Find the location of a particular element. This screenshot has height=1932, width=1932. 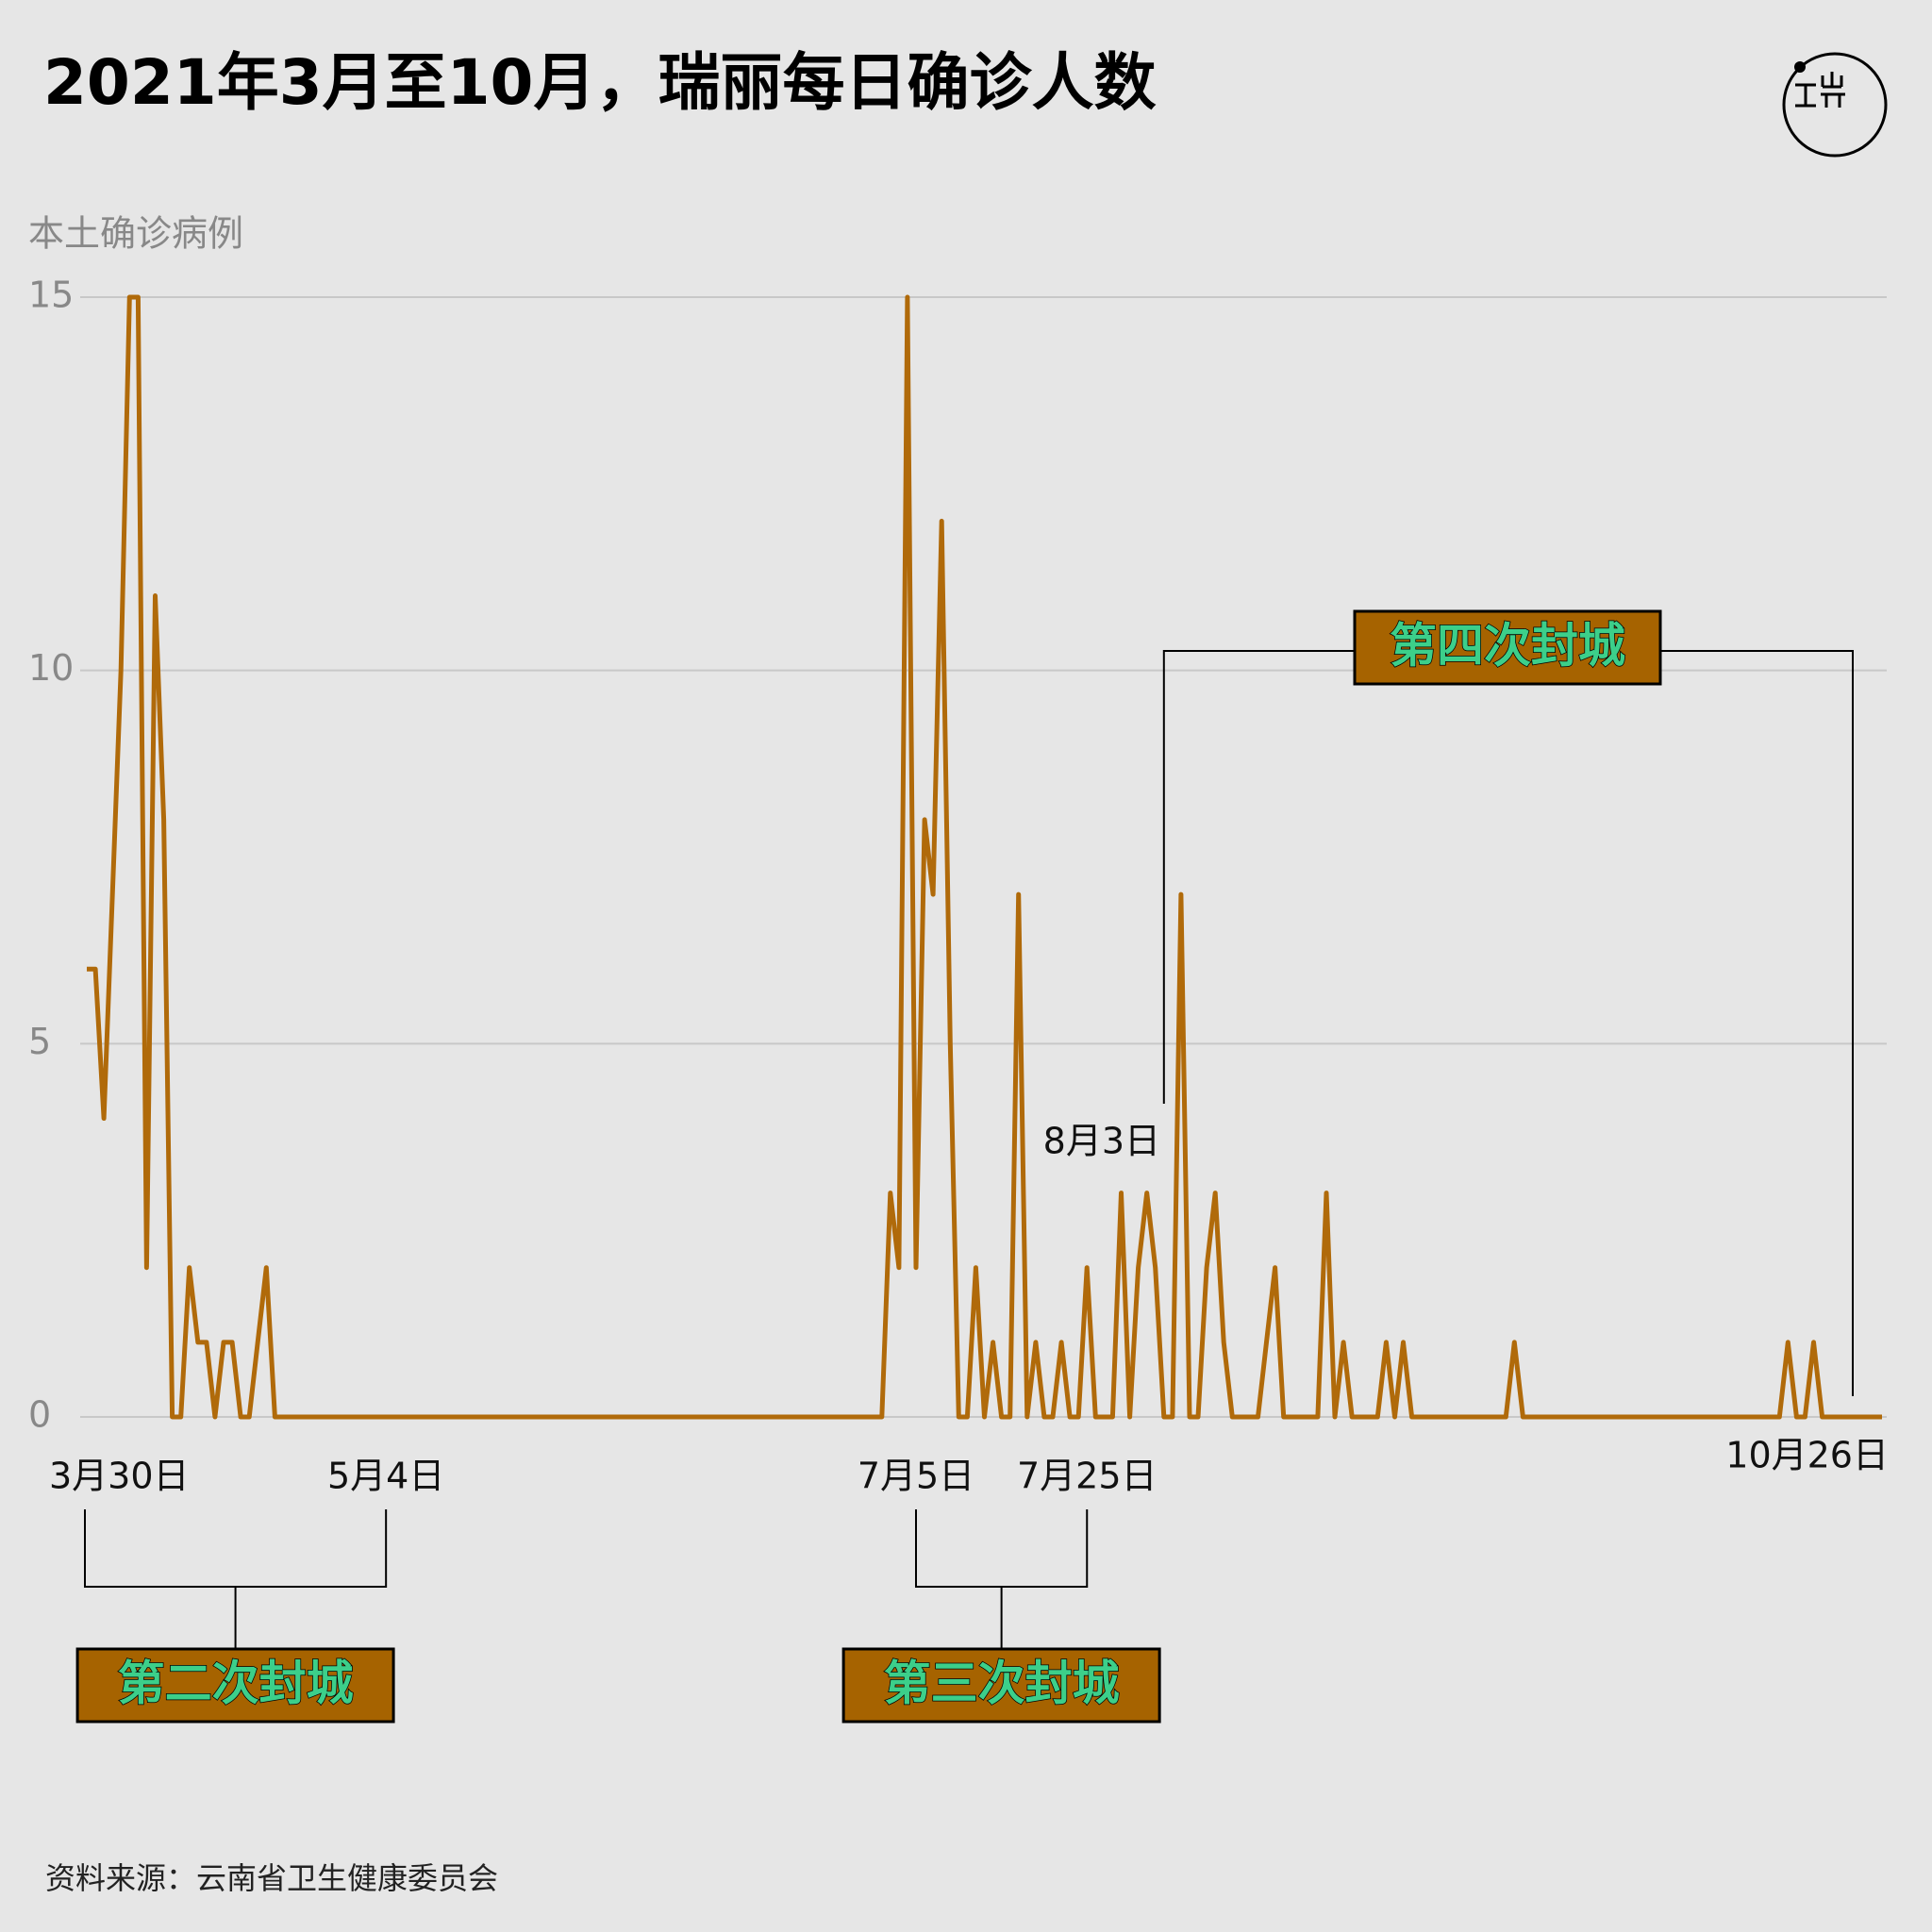

y-tick-label: 10 is located at coordinates (51, 668).